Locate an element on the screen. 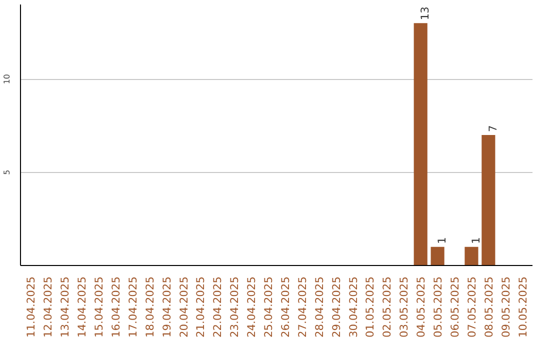 The image size is (540, 340). y-tick-label: 5 is located at coordinates (7, 172).